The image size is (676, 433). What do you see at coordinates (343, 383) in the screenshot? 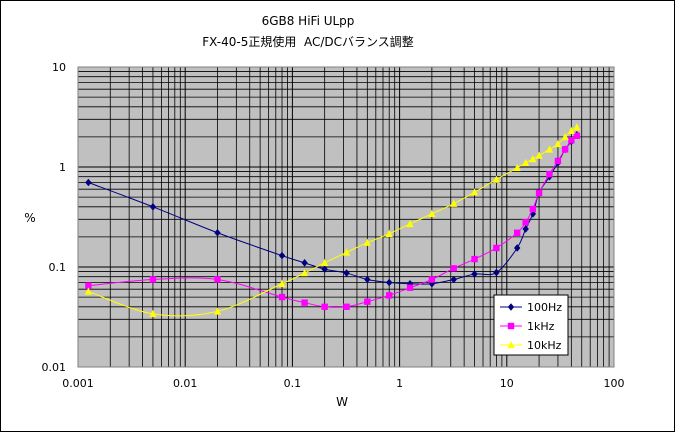
I see `x-tick-labels: 0.001 0.01 0.1 1 10 100` at bounding box center [343, 383].